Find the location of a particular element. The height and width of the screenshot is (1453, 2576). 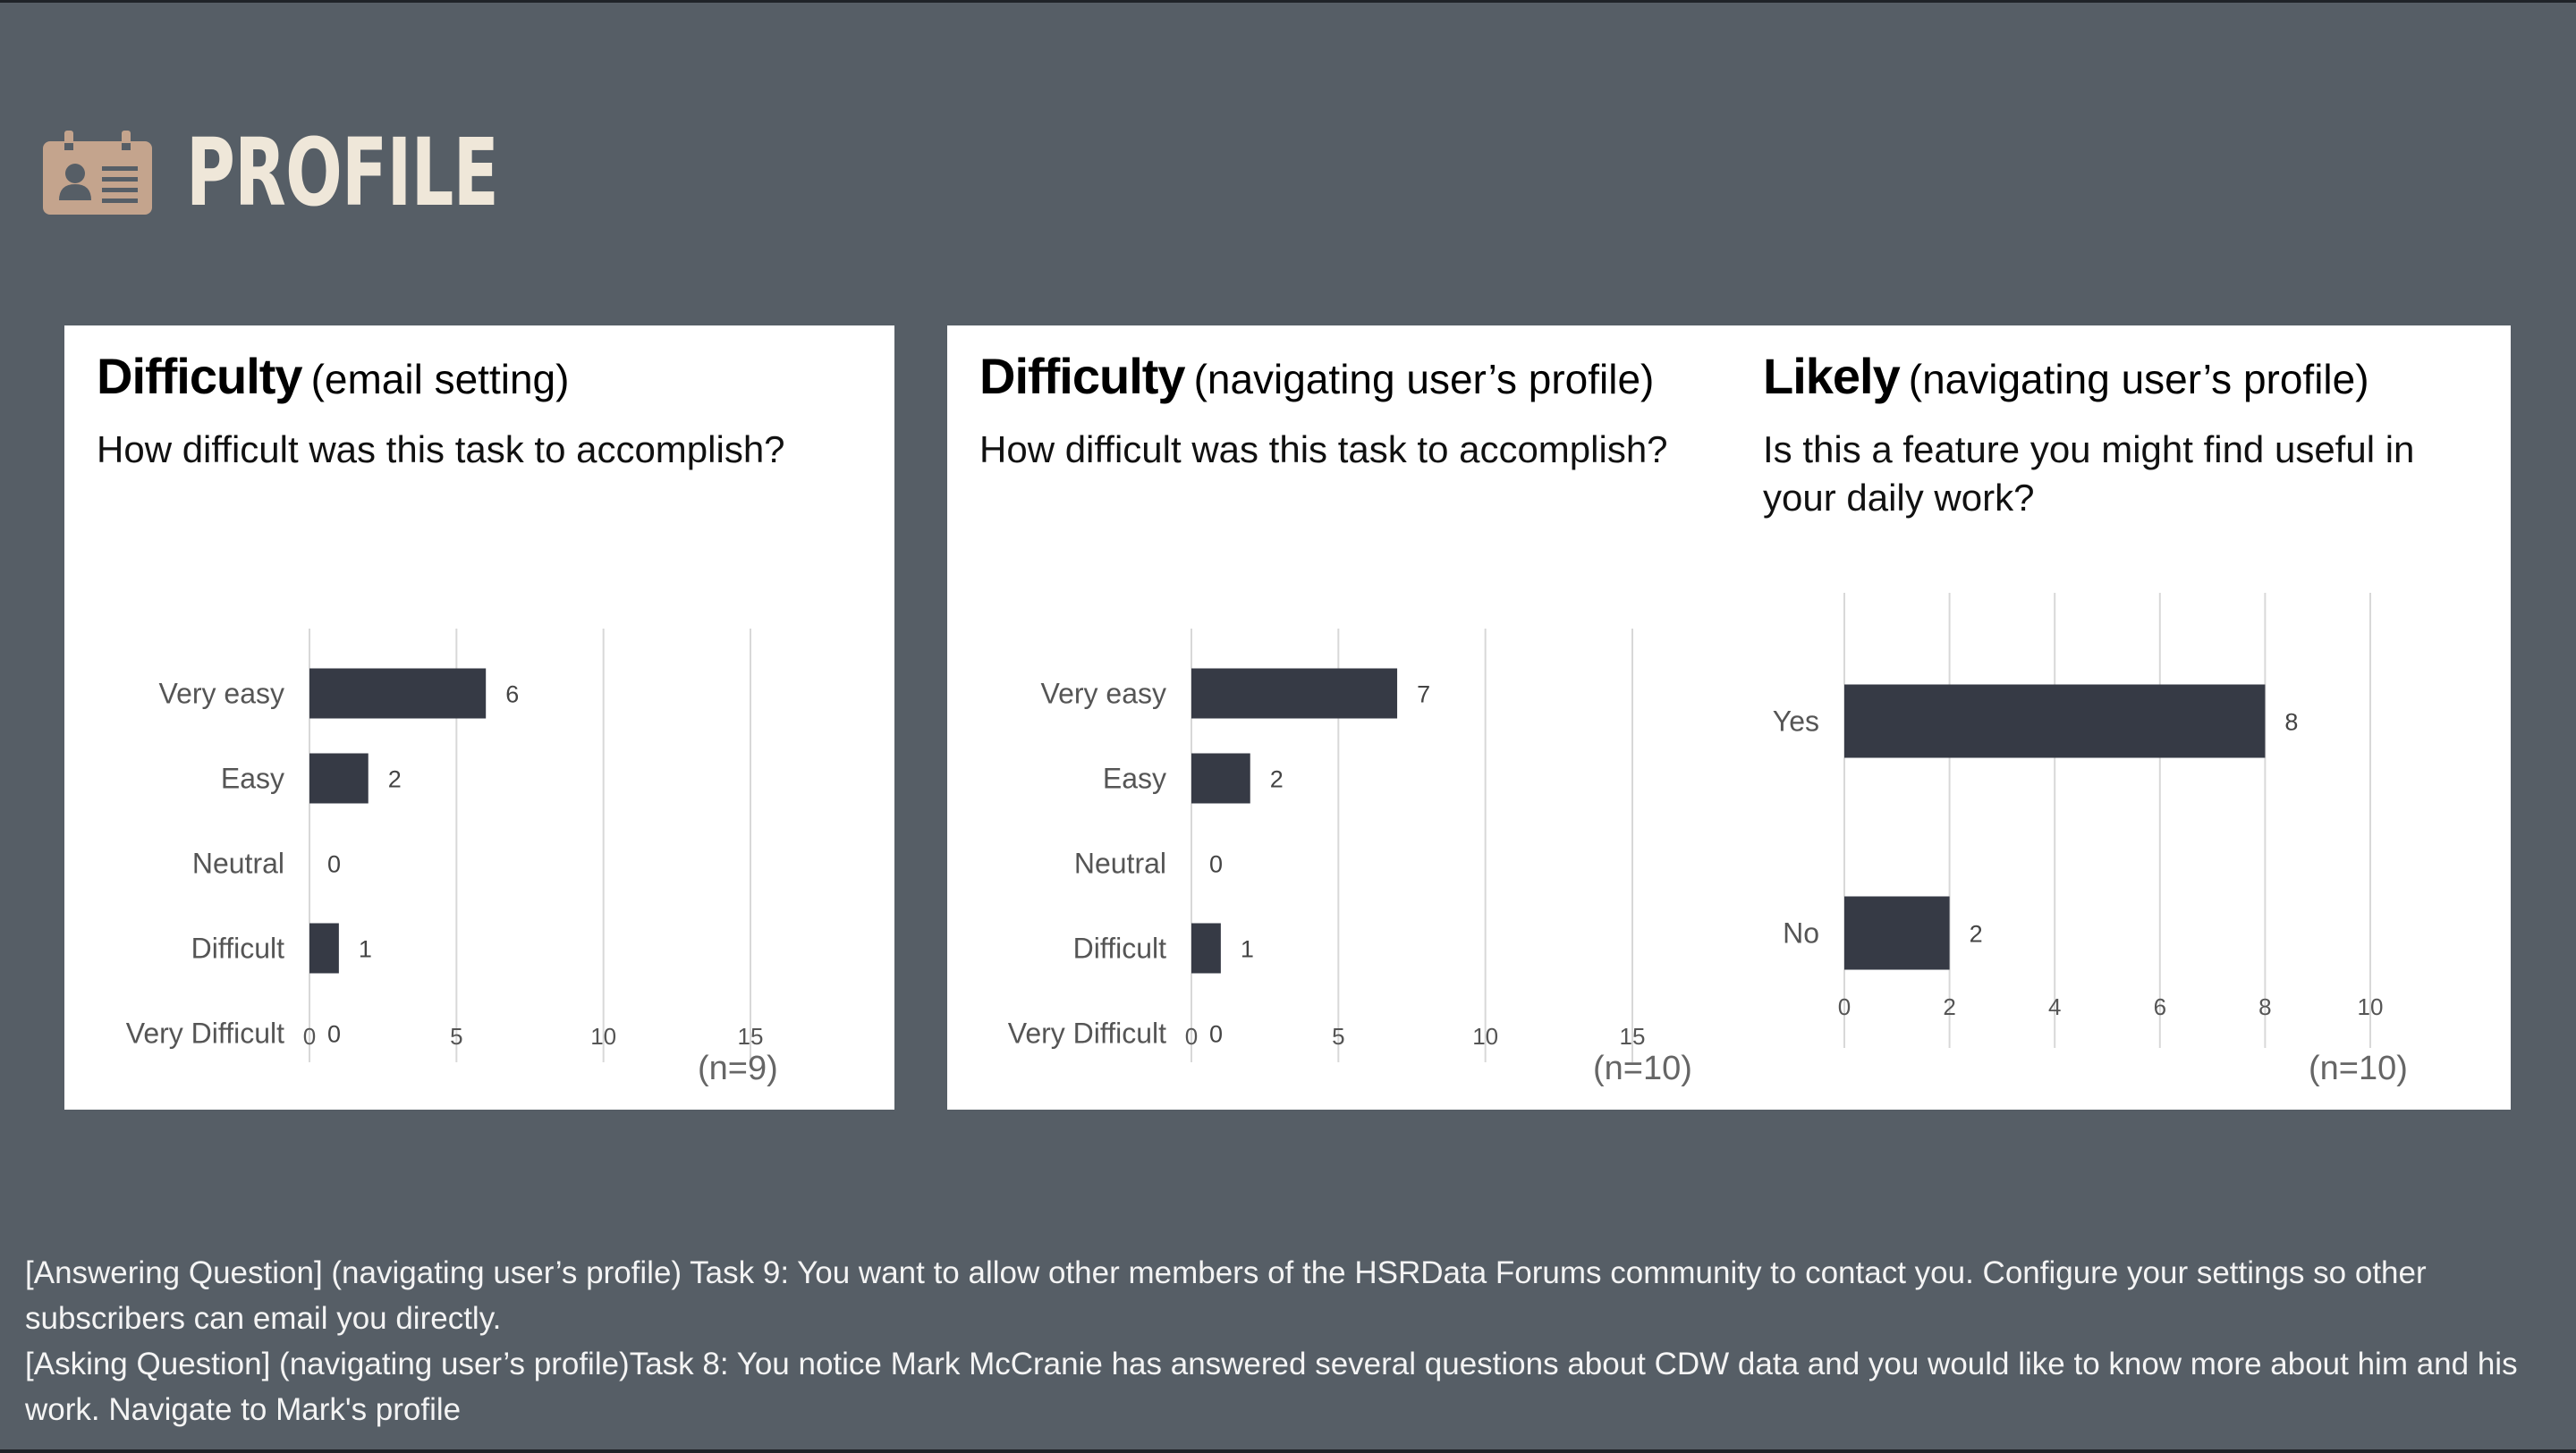

sample-size-label: (n=9) is located at coordinates (738, 1068).